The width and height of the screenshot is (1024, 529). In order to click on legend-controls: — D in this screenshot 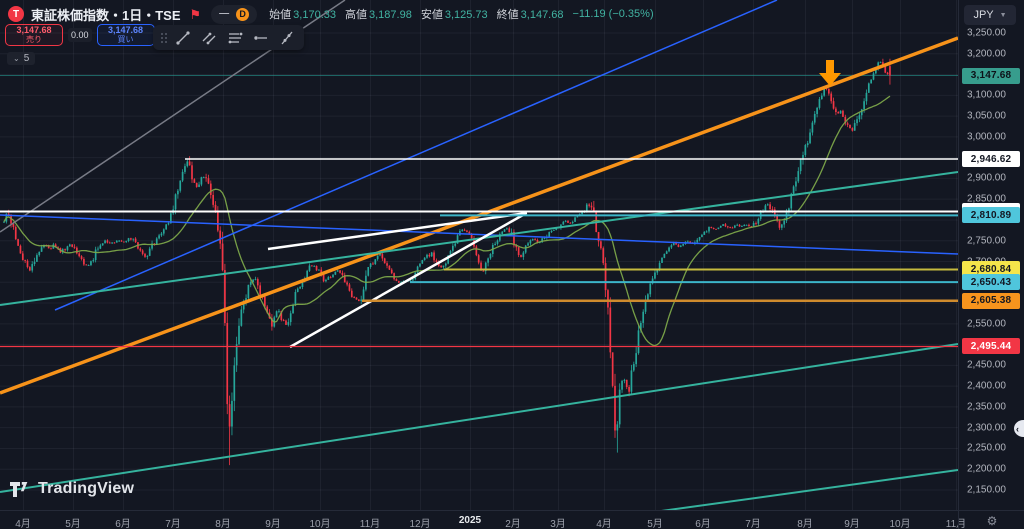, I will do `click(234, 14)`.